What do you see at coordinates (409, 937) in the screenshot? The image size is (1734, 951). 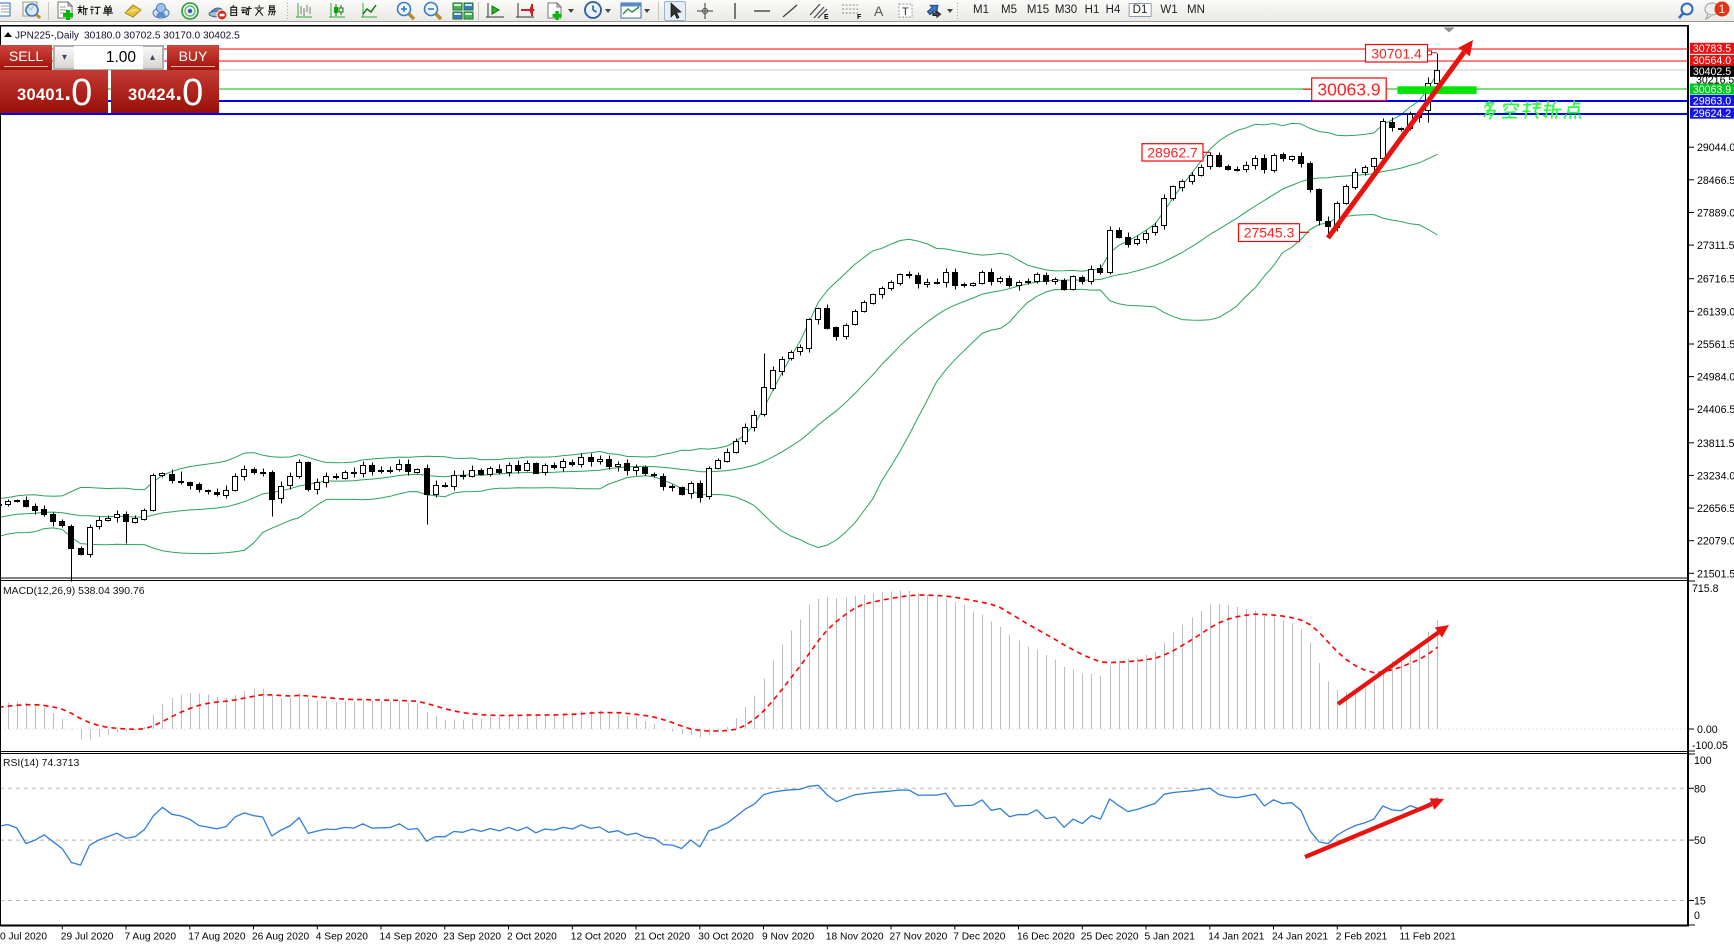 I see `svg-text: 14 Sep 2020` at bounding box center [409, 937].